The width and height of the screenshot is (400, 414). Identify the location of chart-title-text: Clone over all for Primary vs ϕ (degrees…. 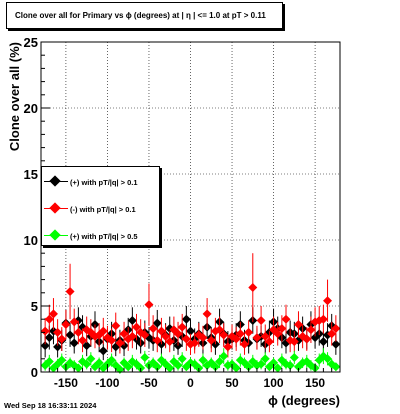
(140, 15).